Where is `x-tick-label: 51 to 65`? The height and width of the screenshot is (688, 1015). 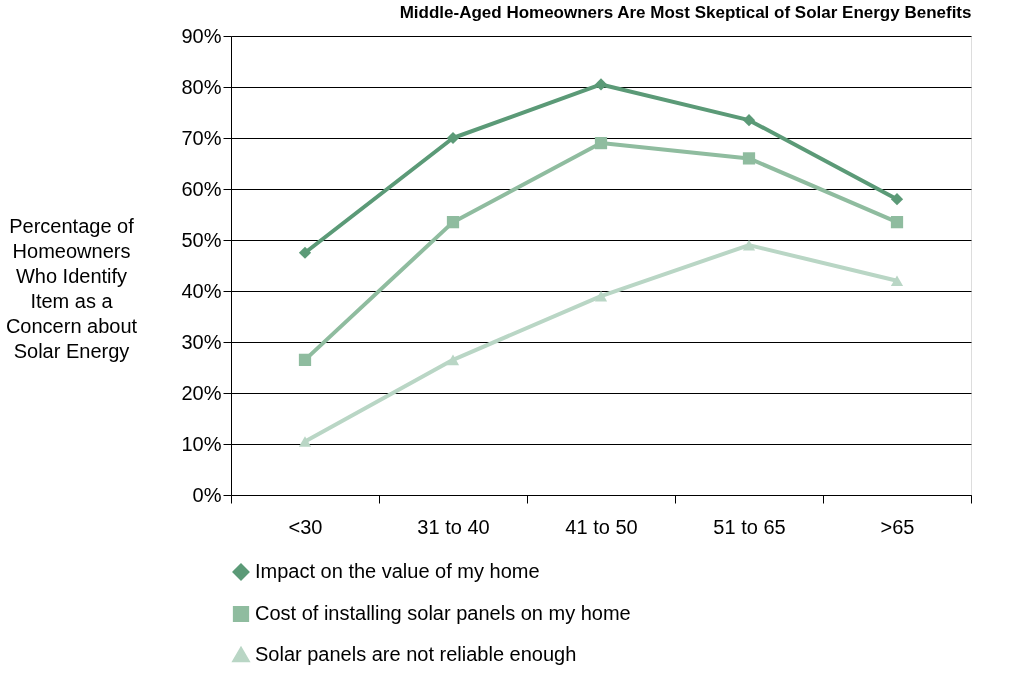 x-tick-label: 51 to 65 is located at coordinates (749, 526).